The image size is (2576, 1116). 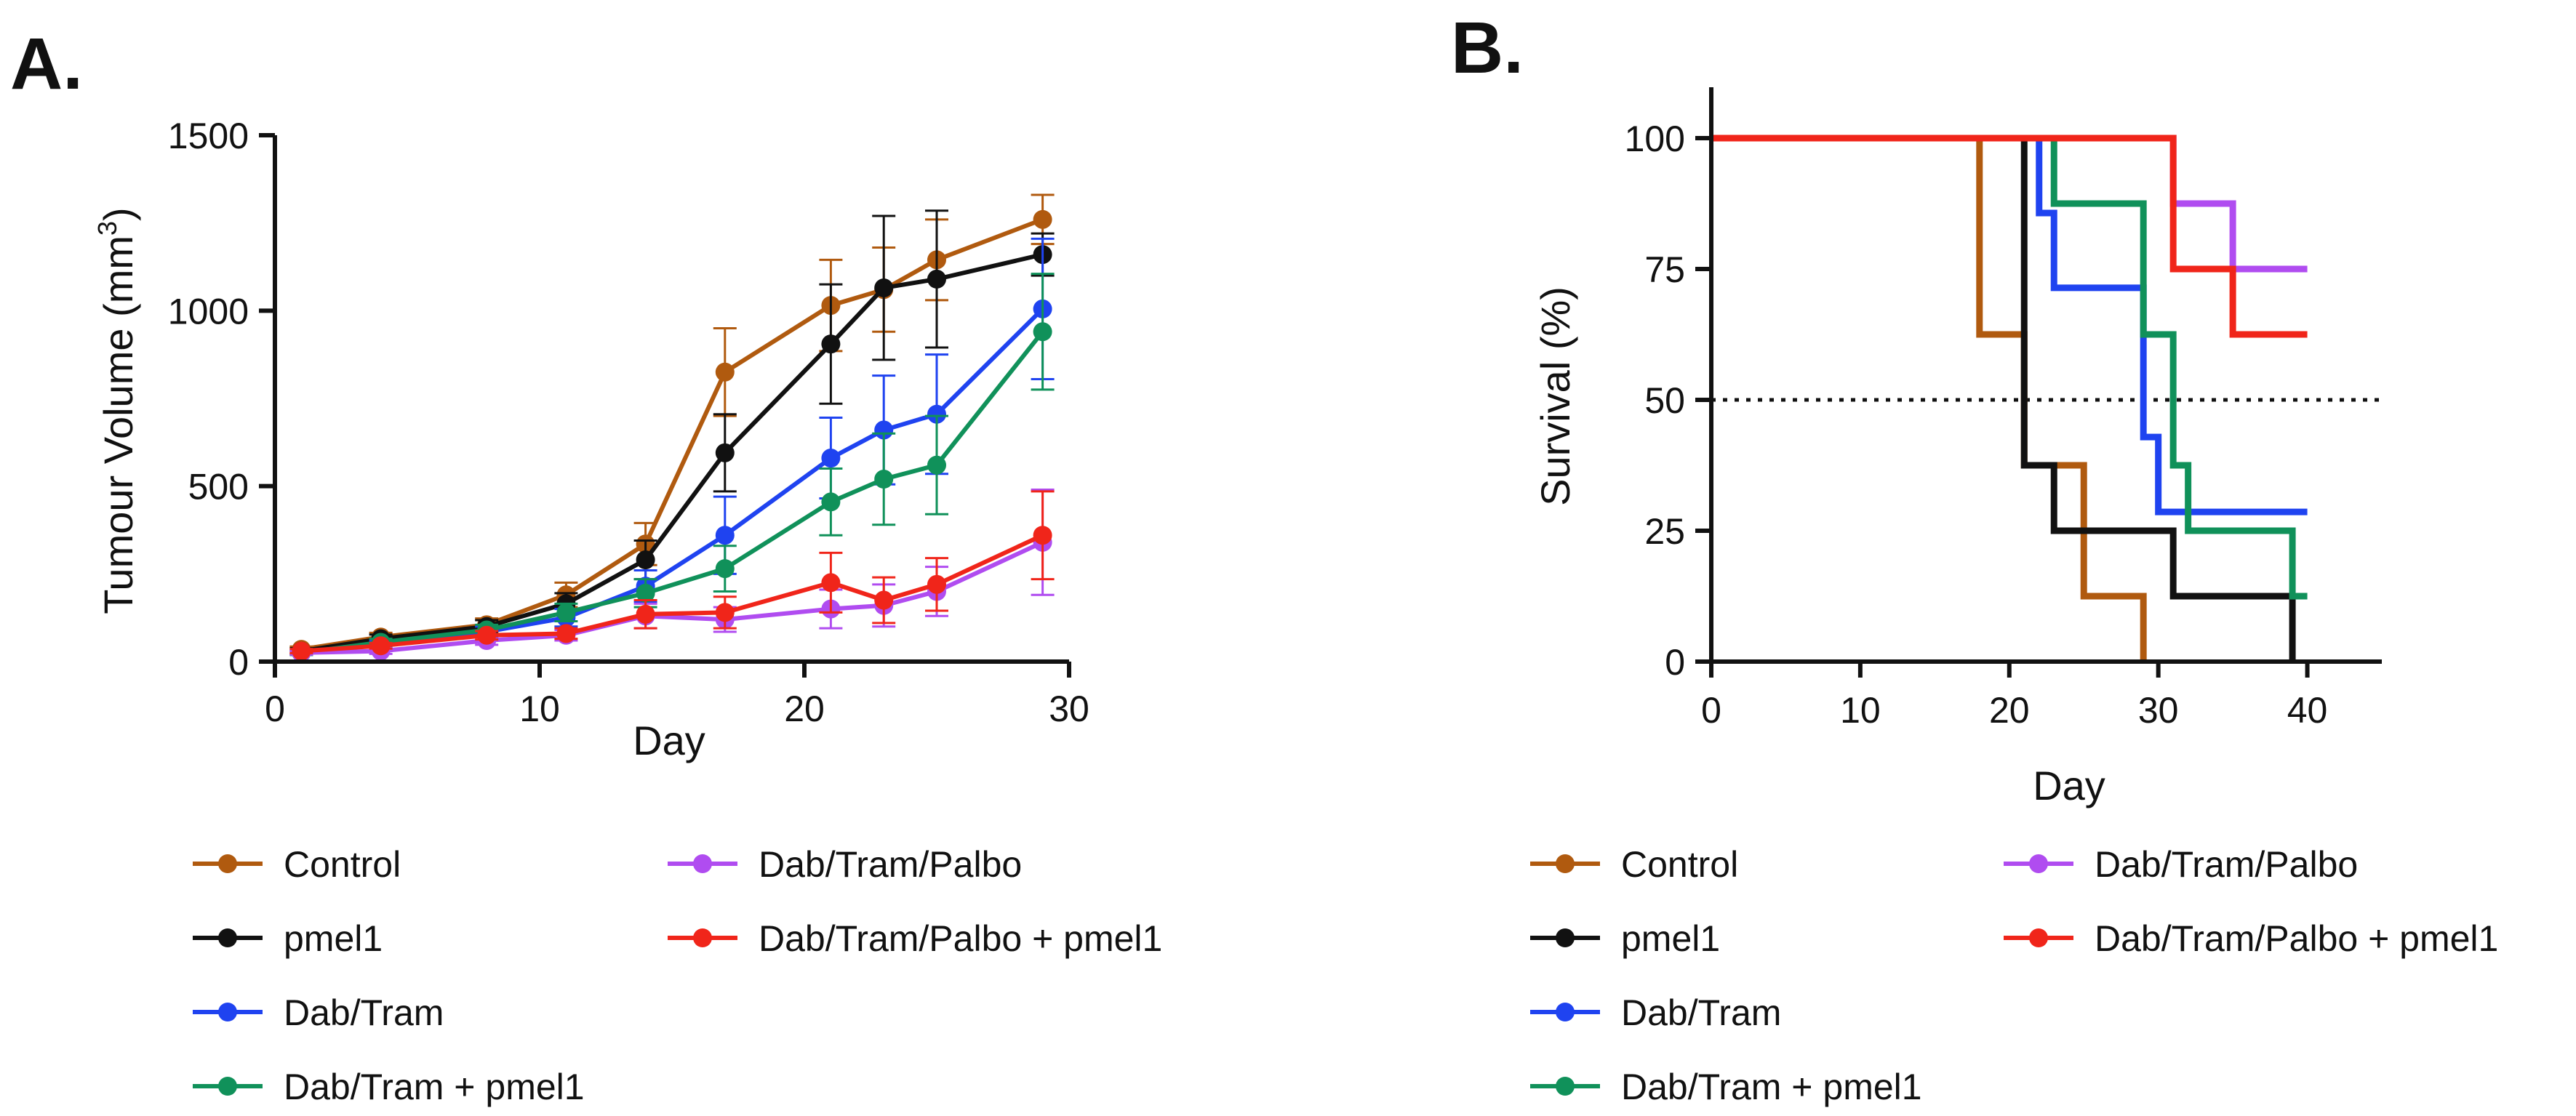 I want to click on panel-b-y-tick-label: 25, so click(x=1664, y=531).